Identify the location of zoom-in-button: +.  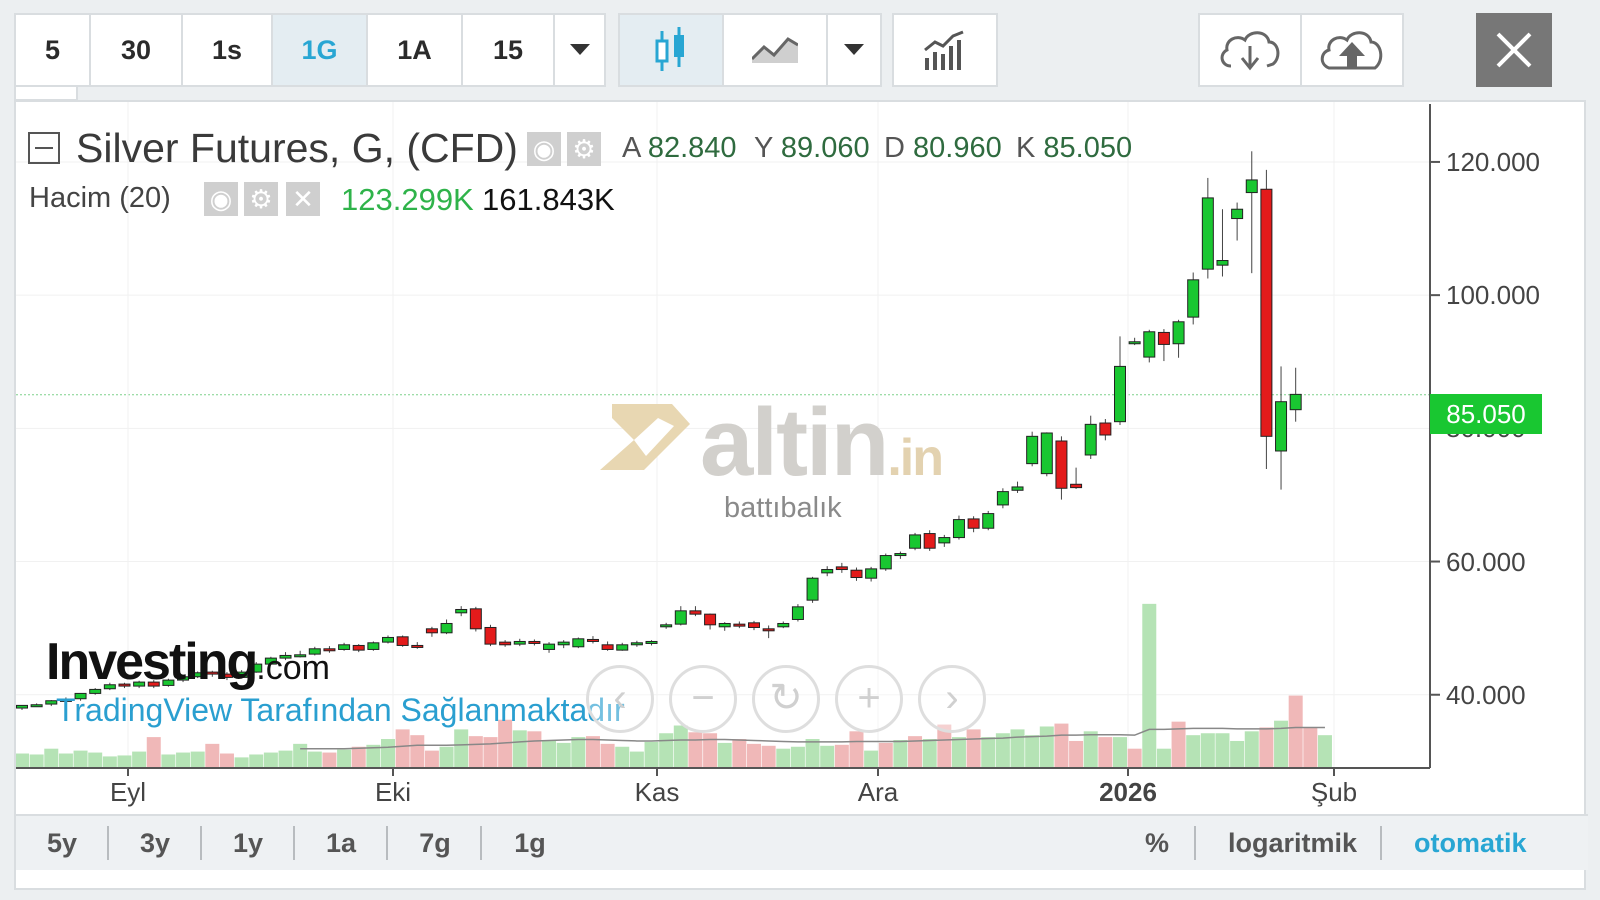
(869, 699).